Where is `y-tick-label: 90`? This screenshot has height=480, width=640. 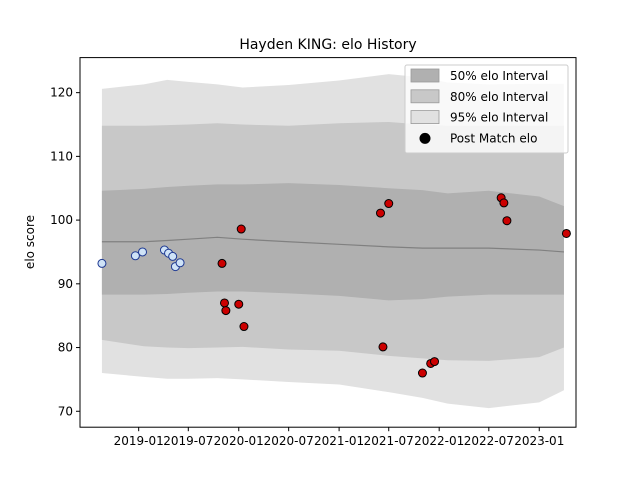
y-tick-label: 90 is located at coordinates (65, 284).